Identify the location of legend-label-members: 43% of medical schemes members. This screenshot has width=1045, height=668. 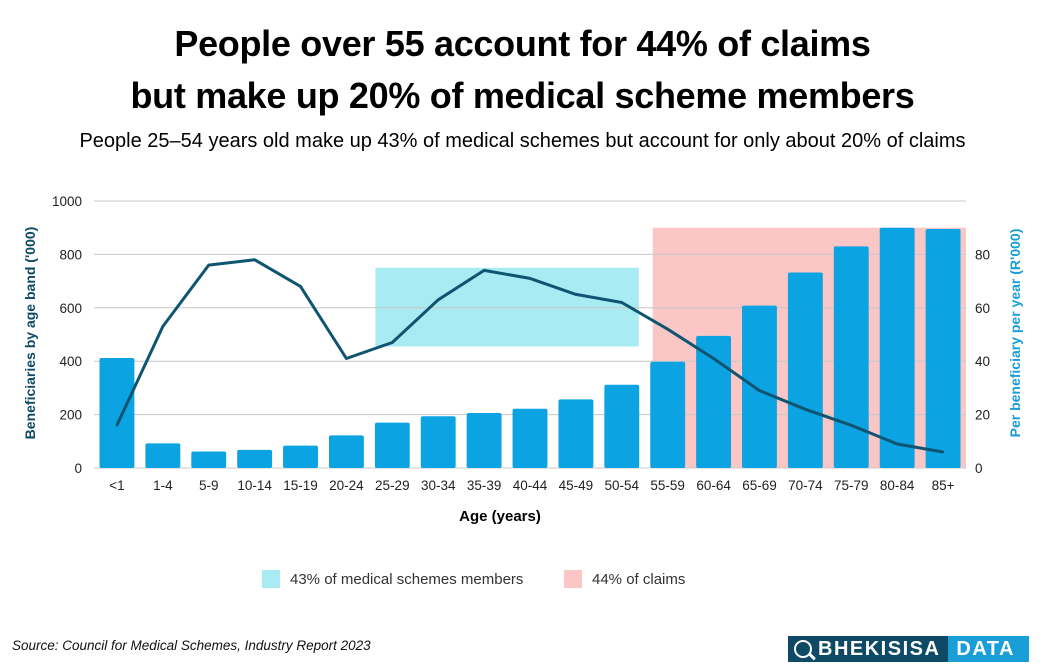
(407, 579).